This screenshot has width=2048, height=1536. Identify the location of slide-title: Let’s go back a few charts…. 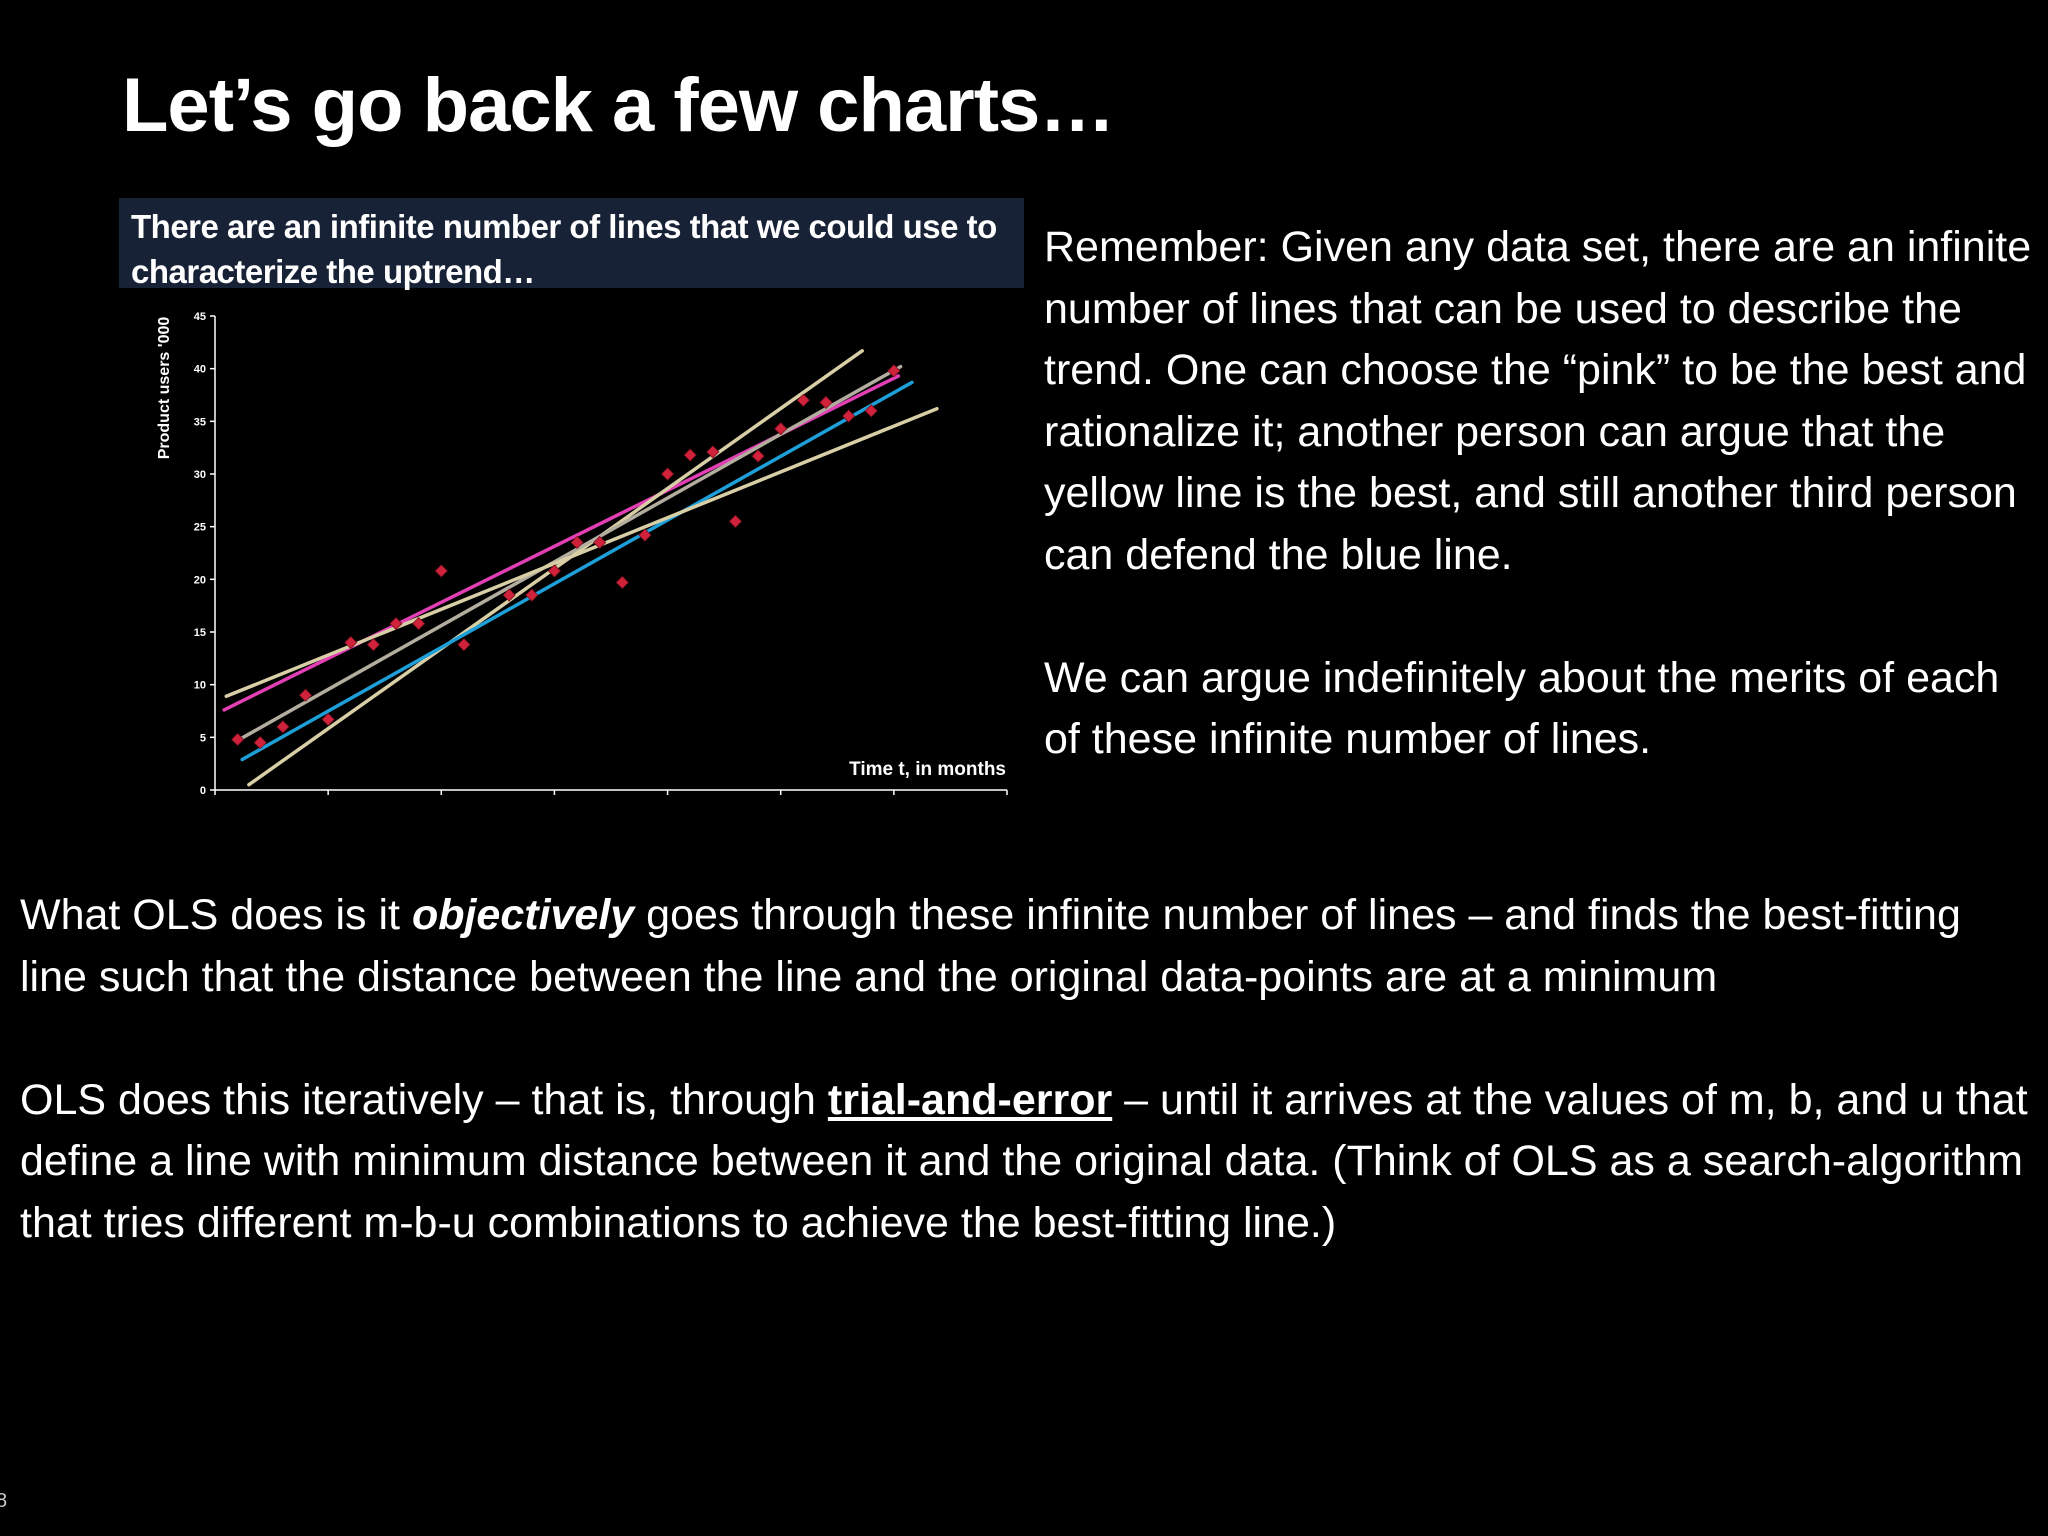
(618, 105).